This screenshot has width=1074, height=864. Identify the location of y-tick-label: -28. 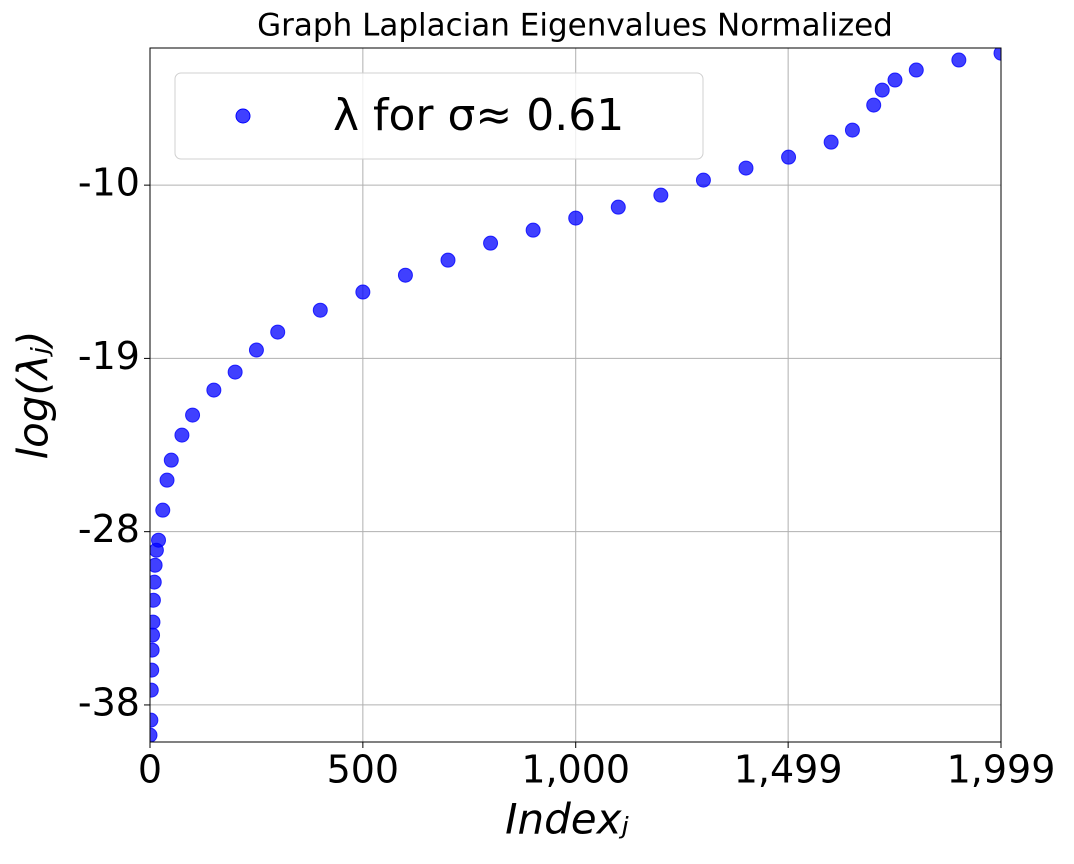
(109, 529).